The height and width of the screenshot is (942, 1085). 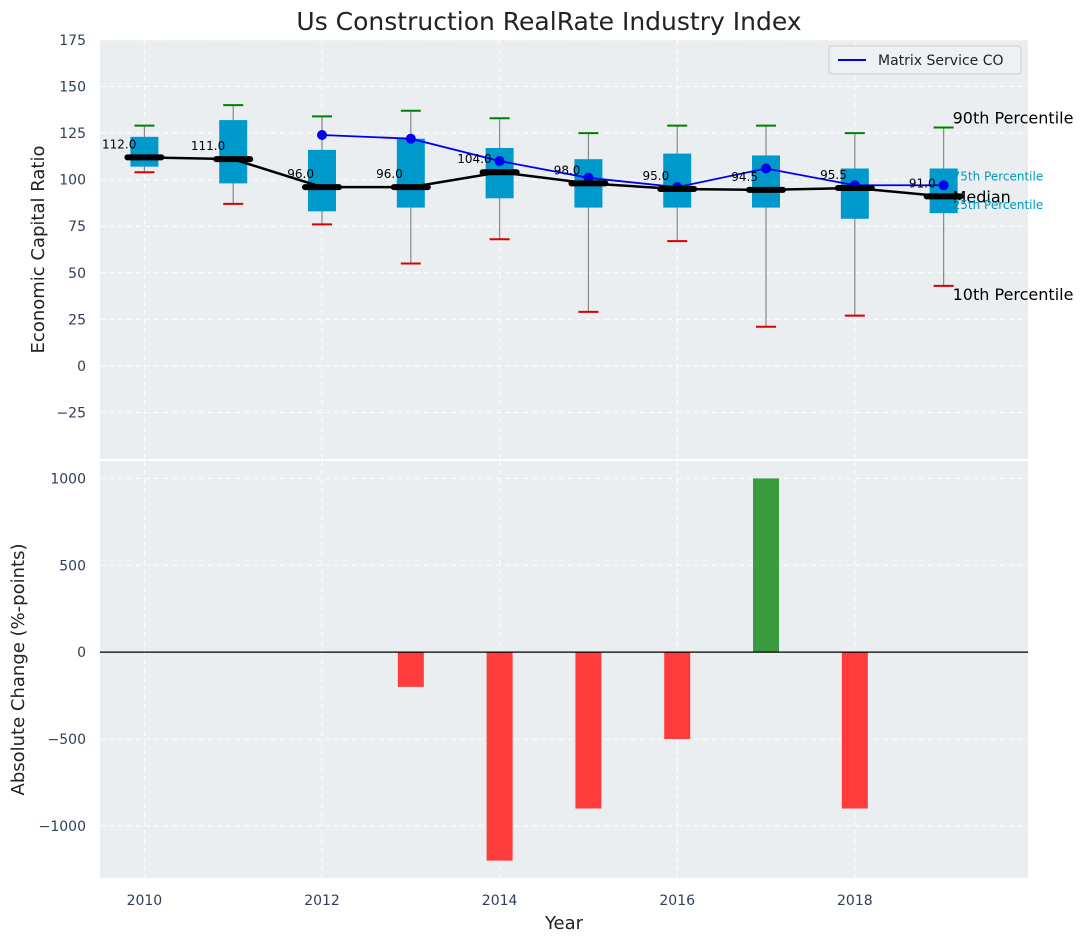 I want to click on y-tick-label: 75, so click(x=77, y=227).